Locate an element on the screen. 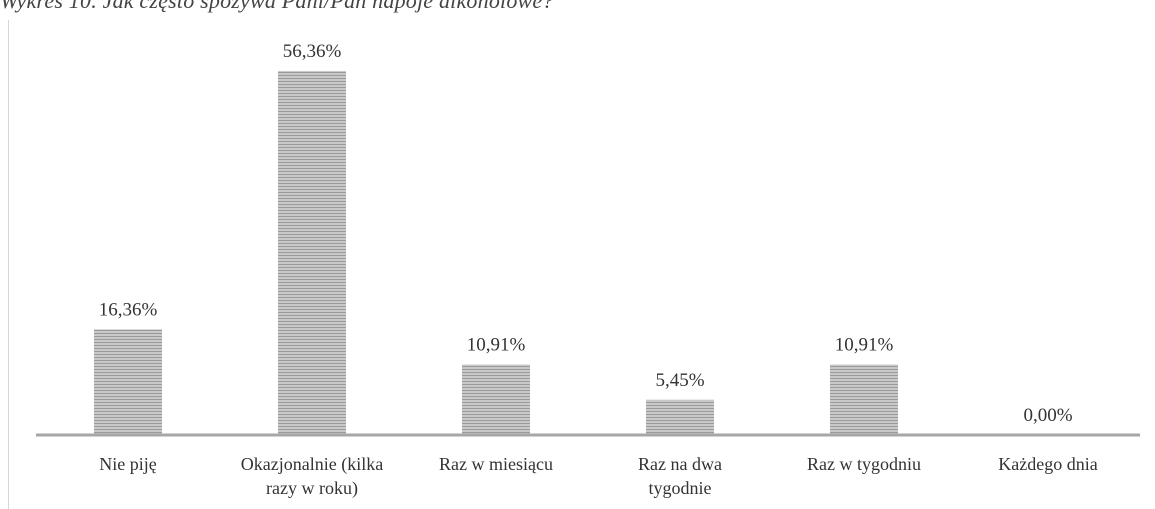 The height and width of the screenshot is (509, 1155). category-label-2-line-2: razy w roku) is located at coordinates (312, 488).